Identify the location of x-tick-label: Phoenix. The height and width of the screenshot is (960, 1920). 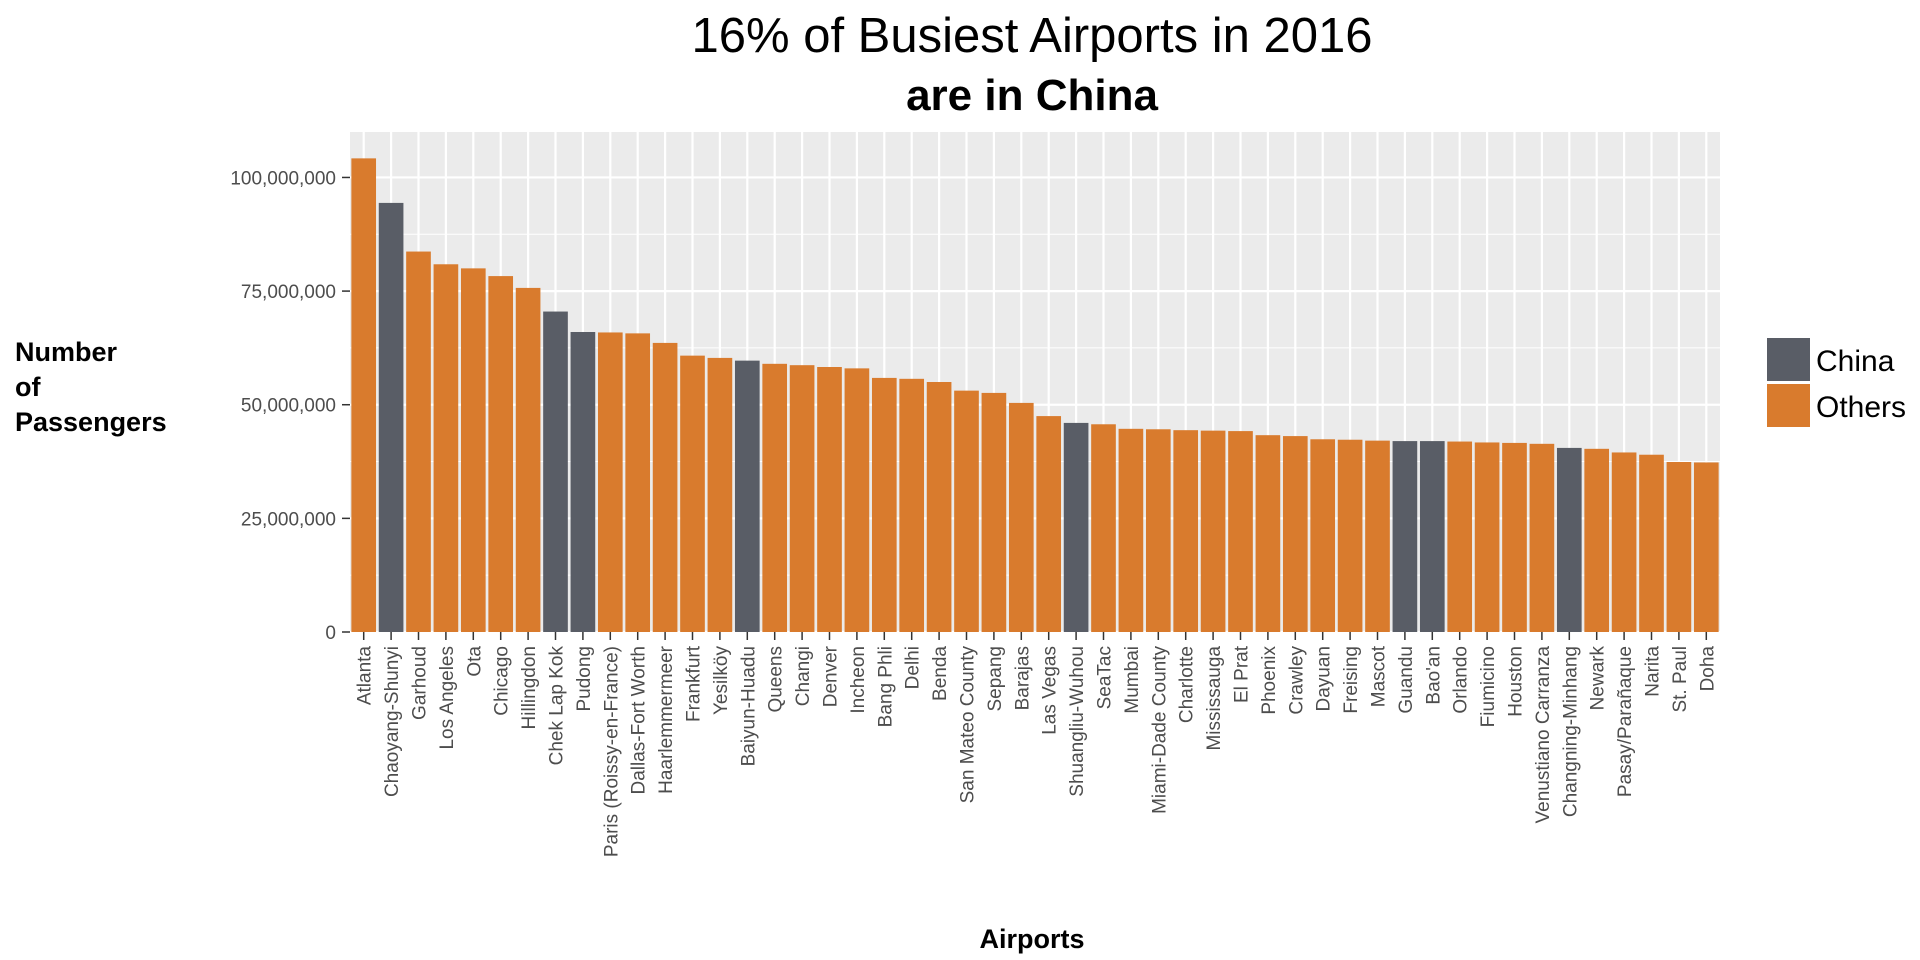
(1269, 680).